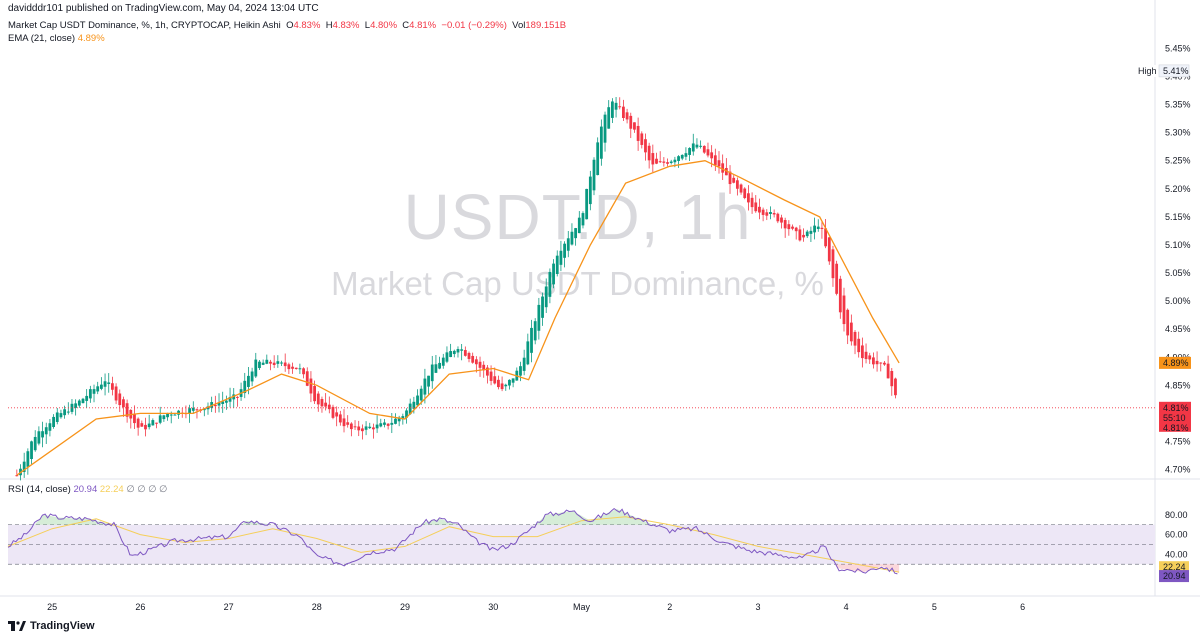 Image resolution: width=1200 pixels, height=639 pixels. Describe the element at coordinates (1176, 408) in the screenshot. I see `last-price-text: 4.81%` at that location.